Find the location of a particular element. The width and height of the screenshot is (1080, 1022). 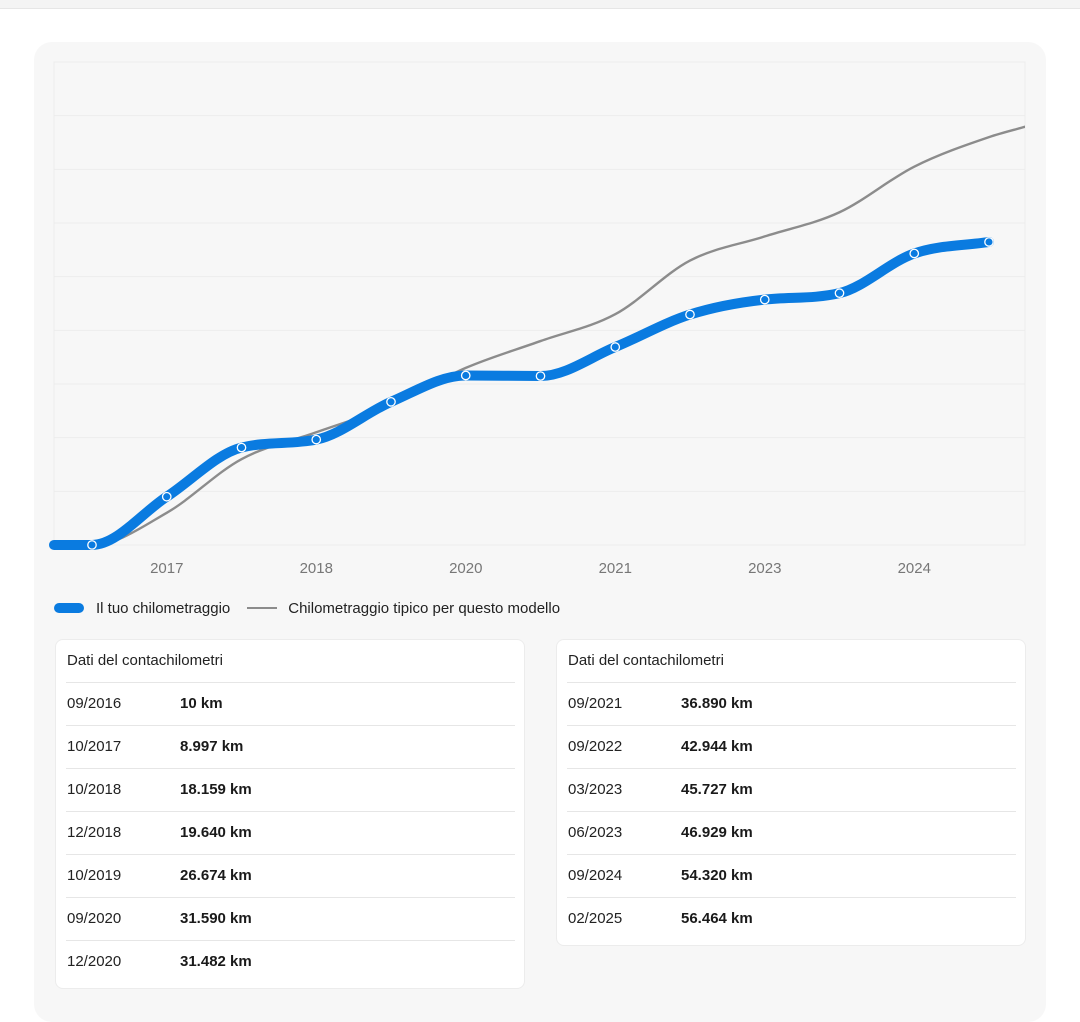

row-km: 46.929 km is located at coordinates (717, 832).